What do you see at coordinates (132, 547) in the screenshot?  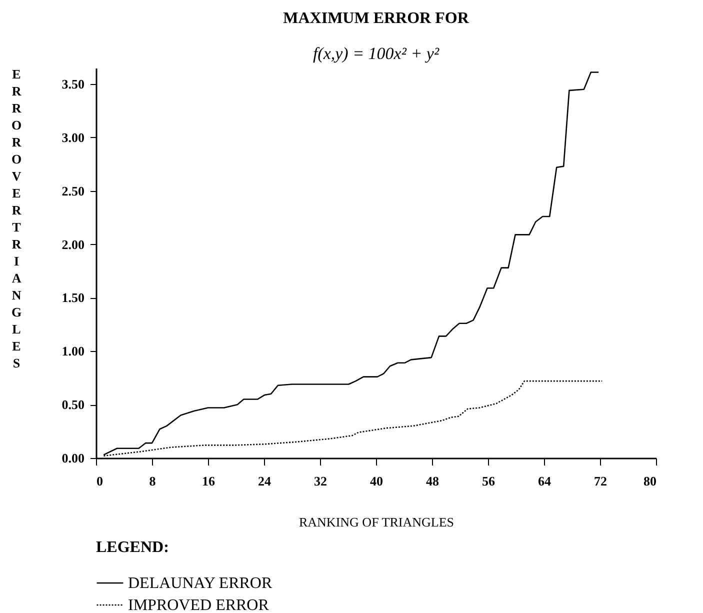 I see `legend-title: LEGEND:` at bounding box center [132, 547].